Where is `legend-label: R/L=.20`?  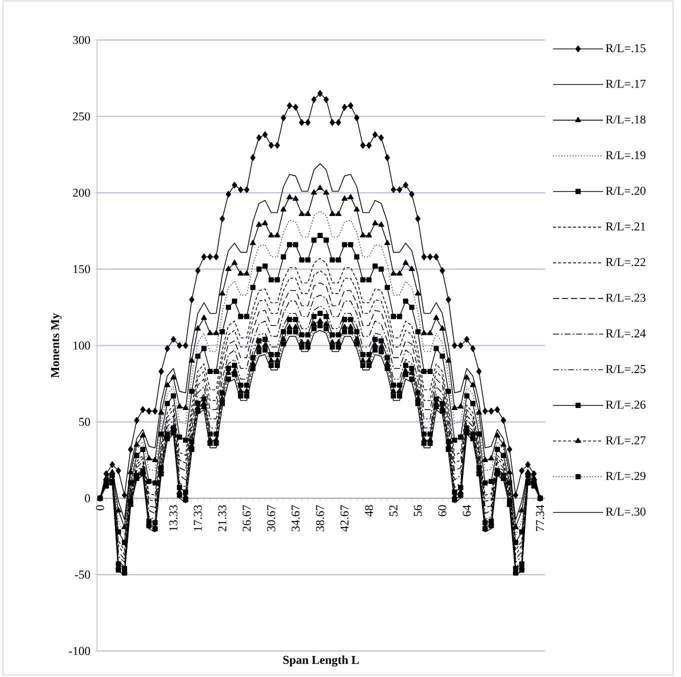
legend-label: R/L=.20 is located at coordinates (626, 190).